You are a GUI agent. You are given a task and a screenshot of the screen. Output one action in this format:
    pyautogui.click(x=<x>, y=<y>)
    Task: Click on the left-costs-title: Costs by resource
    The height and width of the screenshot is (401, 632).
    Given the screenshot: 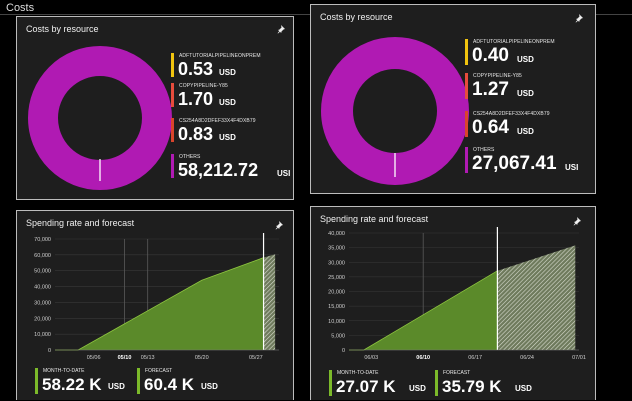 What is the action you would take?
    pyautogui.click(x=62, y=29)
    